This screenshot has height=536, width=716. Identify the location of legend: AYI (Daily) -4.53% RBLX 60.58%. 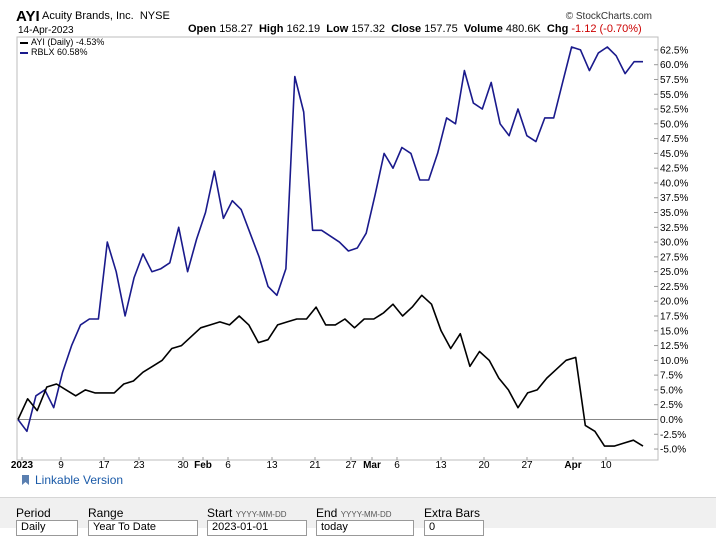
(62, 47).